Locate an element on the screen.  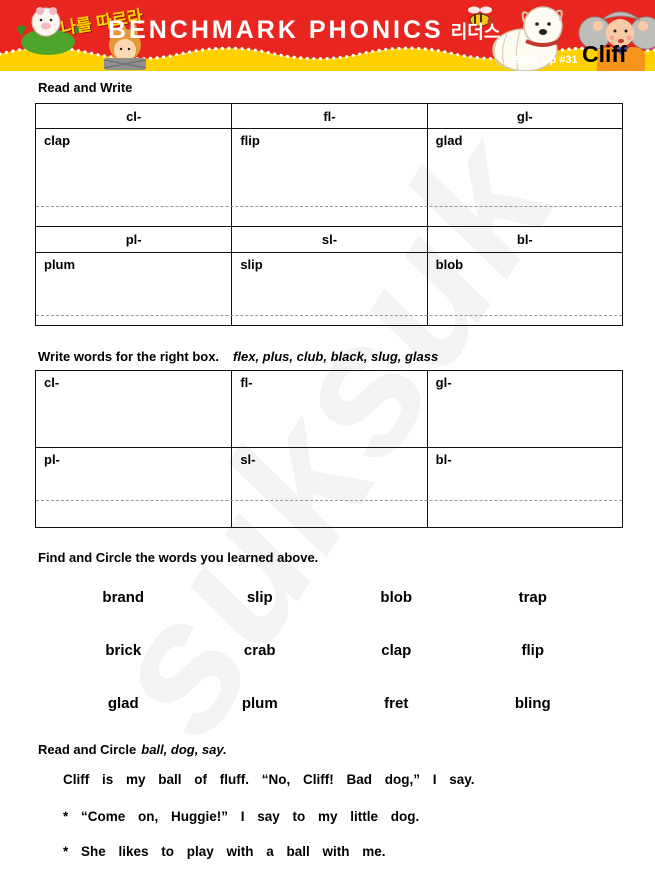
section-read-circle-title: Read and Circle ball, dog, say. is located at coordinates (132, 749).